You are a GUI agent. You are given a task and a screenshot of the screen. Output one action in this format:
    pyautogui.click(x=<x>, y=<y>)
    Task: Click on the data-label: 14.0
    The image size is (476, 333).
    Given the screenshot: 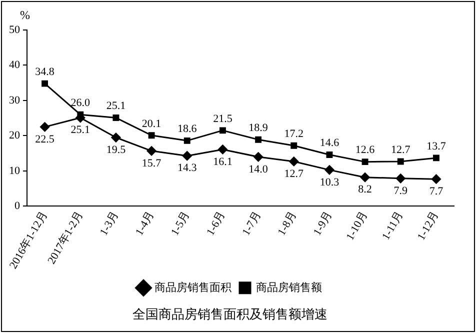 What is the action you would take?
    pyautogui.click(x=258, y=169)
    